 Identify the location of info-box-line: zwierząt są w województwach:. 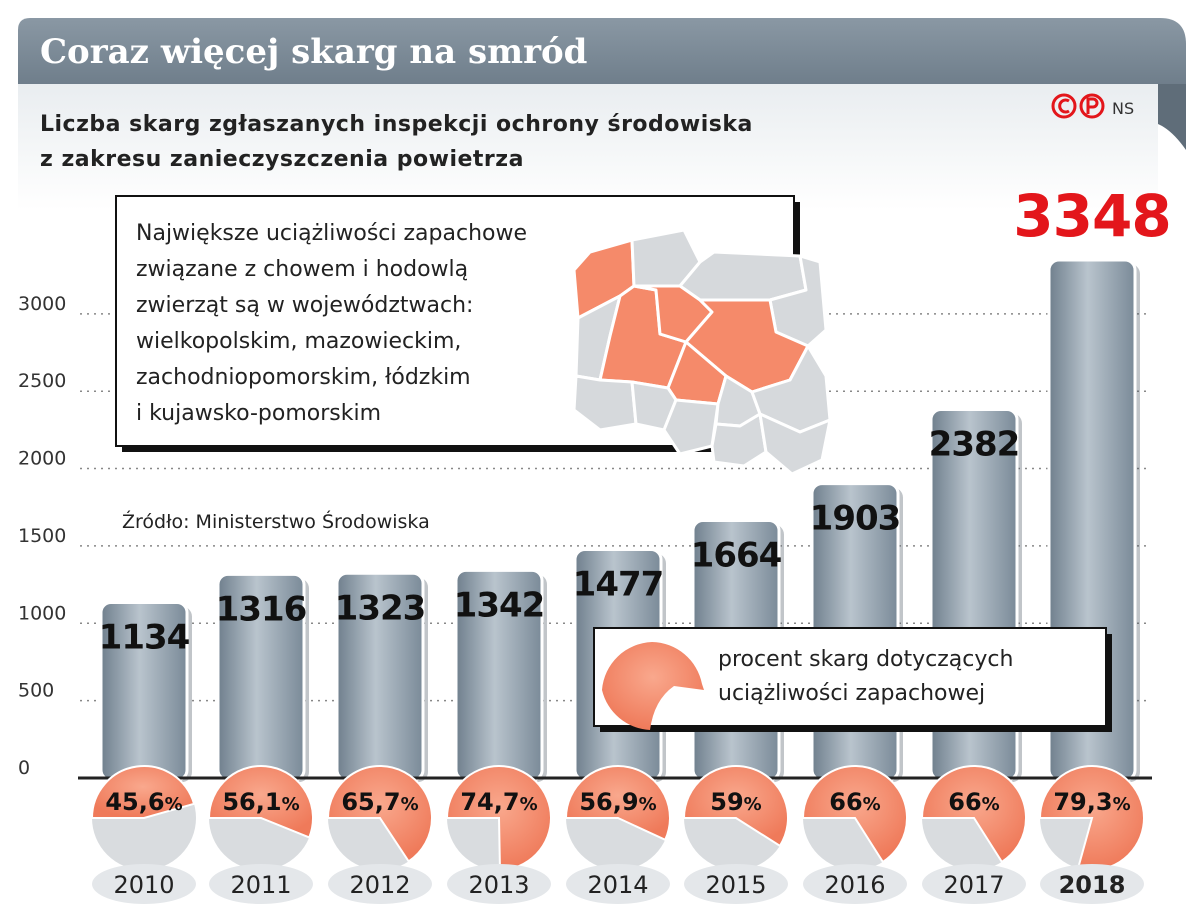
(304, 305).